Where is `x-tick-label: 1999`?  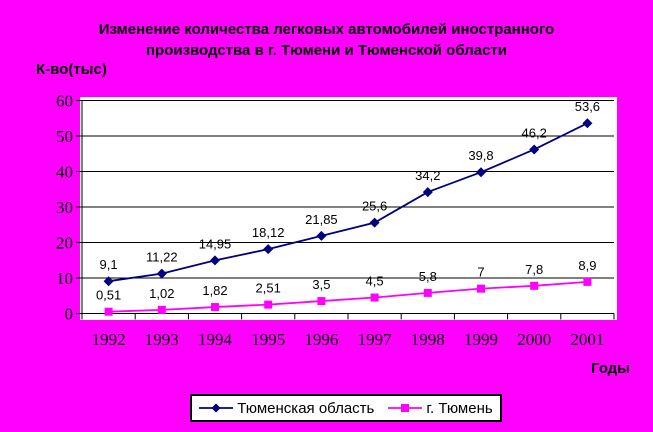 x-tick-label: 1999 is located at coordinates (481, 339).